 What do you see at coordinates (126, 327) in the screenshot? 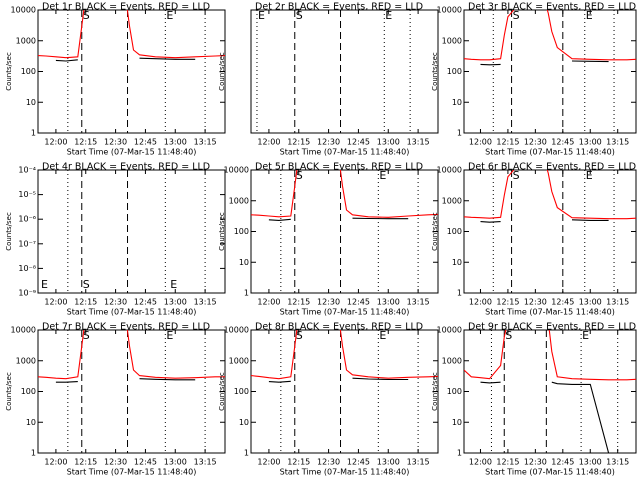
I see `chart-title: Det 7r BLACK = Events, RED = LLD` at bounding box center [126, 327].